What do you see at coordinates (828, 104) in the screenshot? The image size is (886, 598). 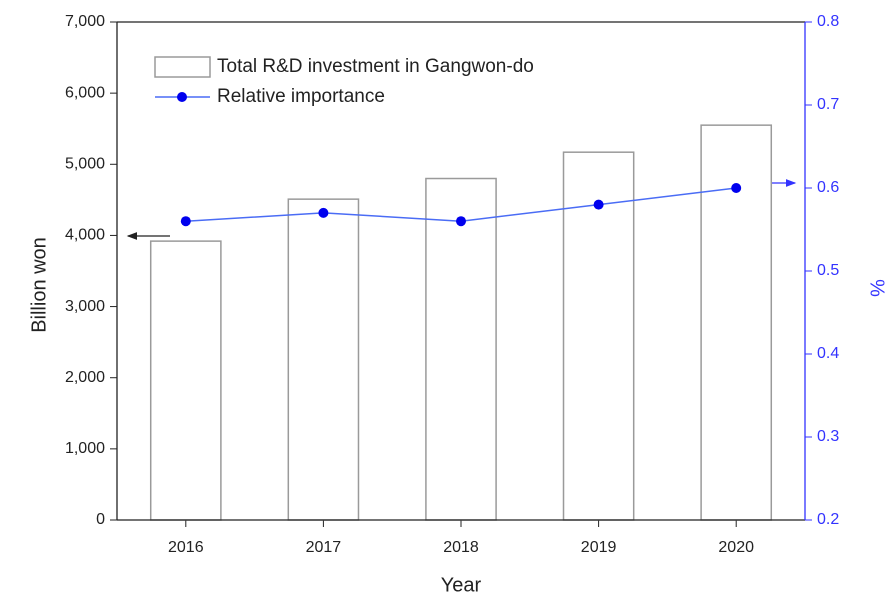 I see `y2-tick-label: 0.7` at bounding box center [828, 104].